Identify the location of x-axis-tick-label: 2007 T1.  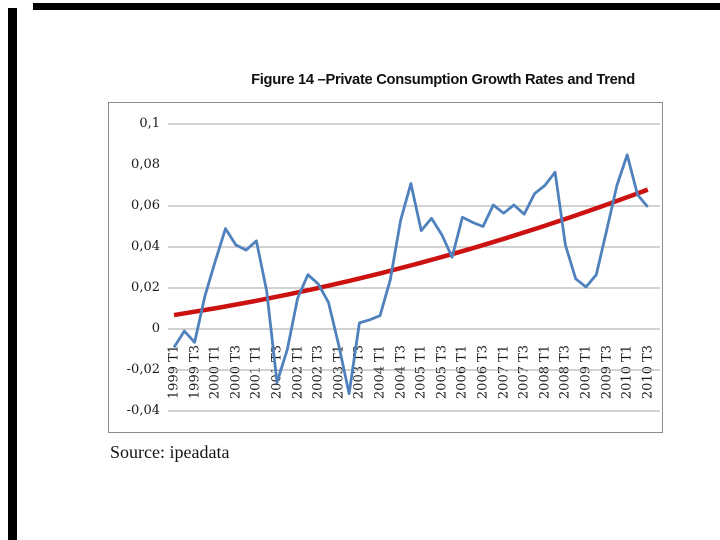
(504, 372).